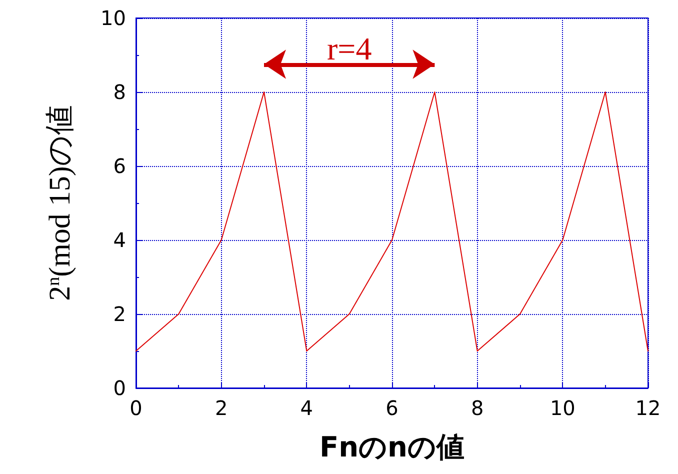 The width and height of the screenshot is (678, 474). Describe the element at coordinates (392, 447) in the screenshot. I see `x-axis-title: Fnのnの値` at that location.